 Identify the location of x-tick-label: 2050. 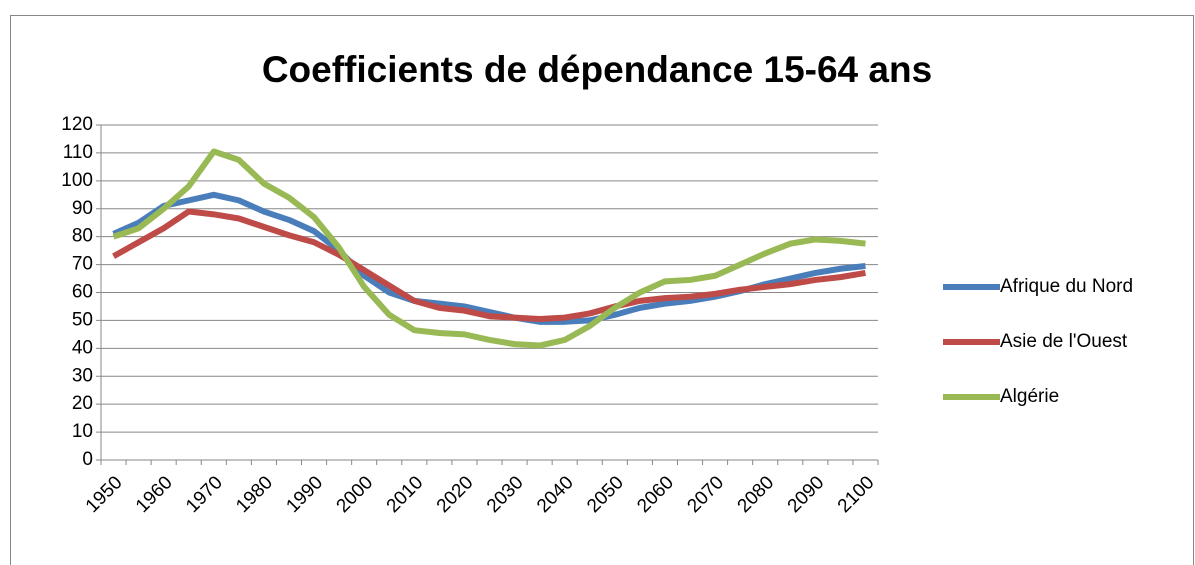
(605, 494).